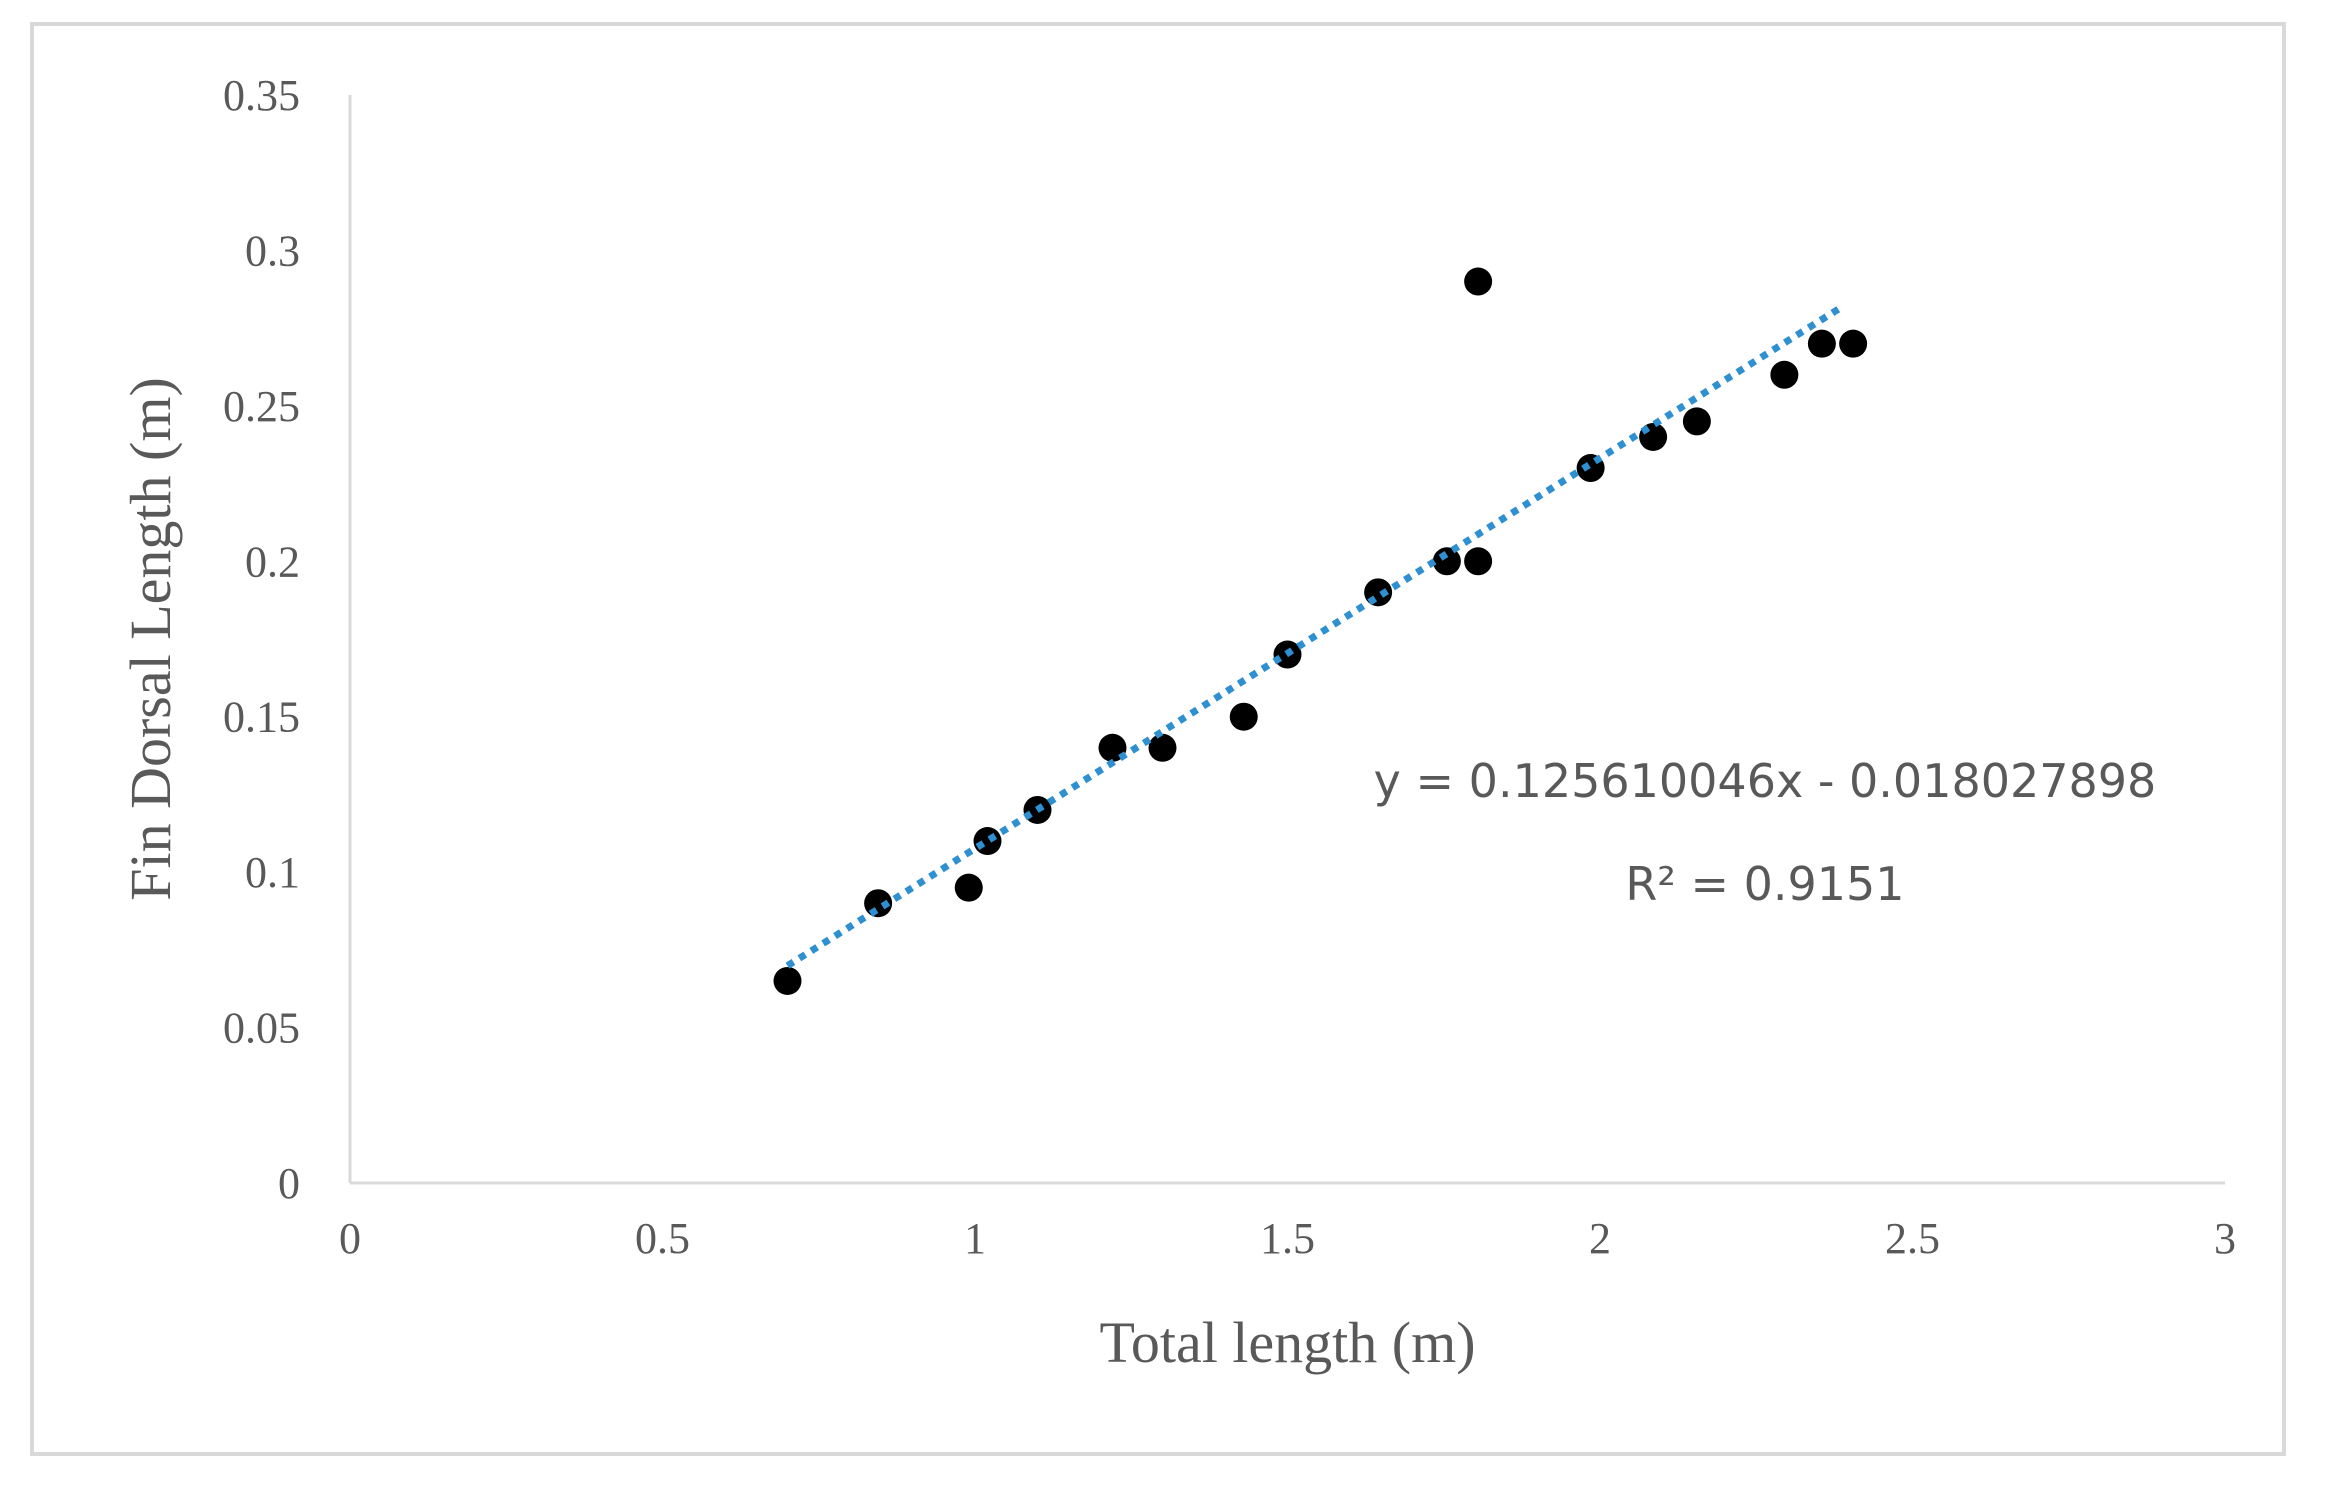 This screenshot has width=2326, height=1485. I want to click on y-tick-label: 0.15, so click(261, 717).